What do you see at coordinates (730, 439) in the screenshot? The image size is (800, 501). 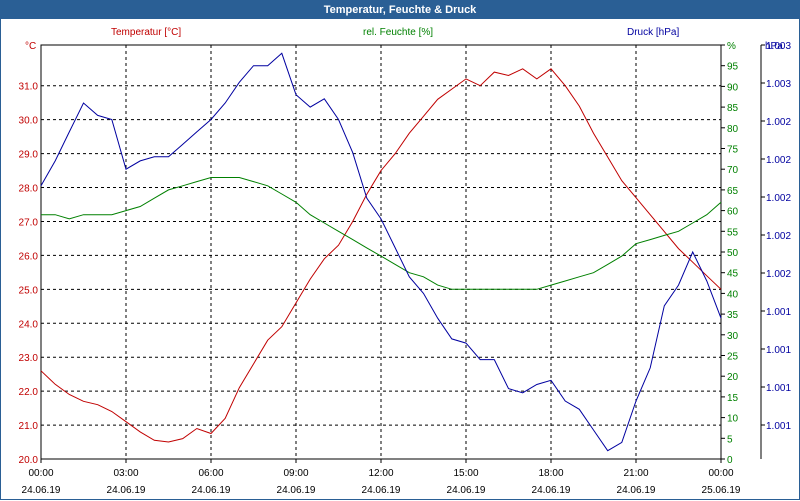 I see `humidity-tick-label: 5` at bounding box center [730, 439].